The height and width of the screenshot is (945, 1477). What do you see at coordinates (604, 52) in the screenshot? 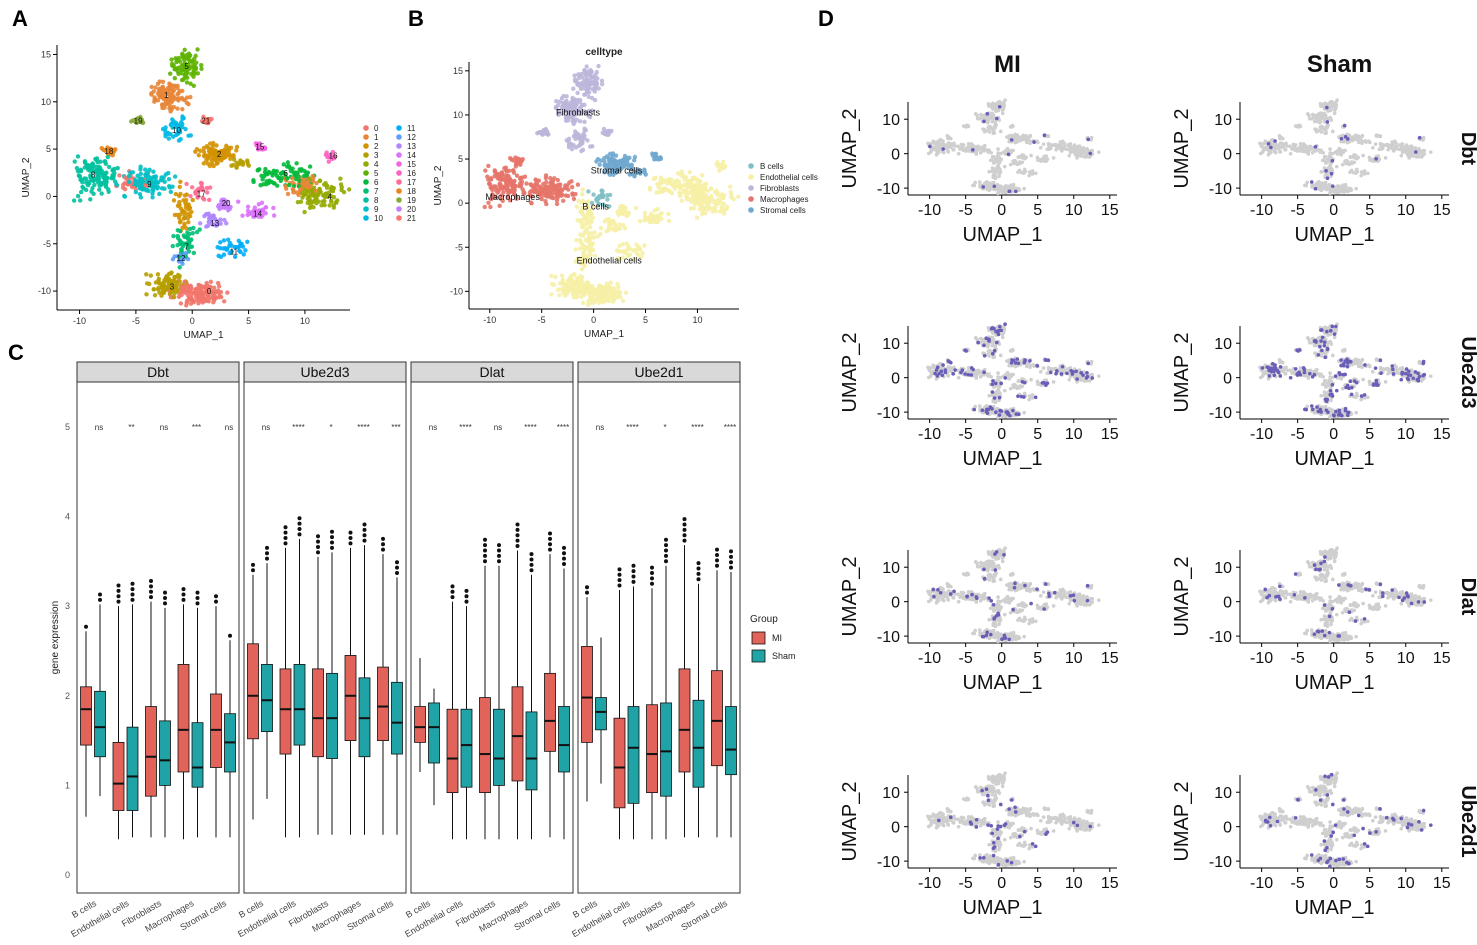
I see `b-title: celltype` at bounding box center [604, 52].